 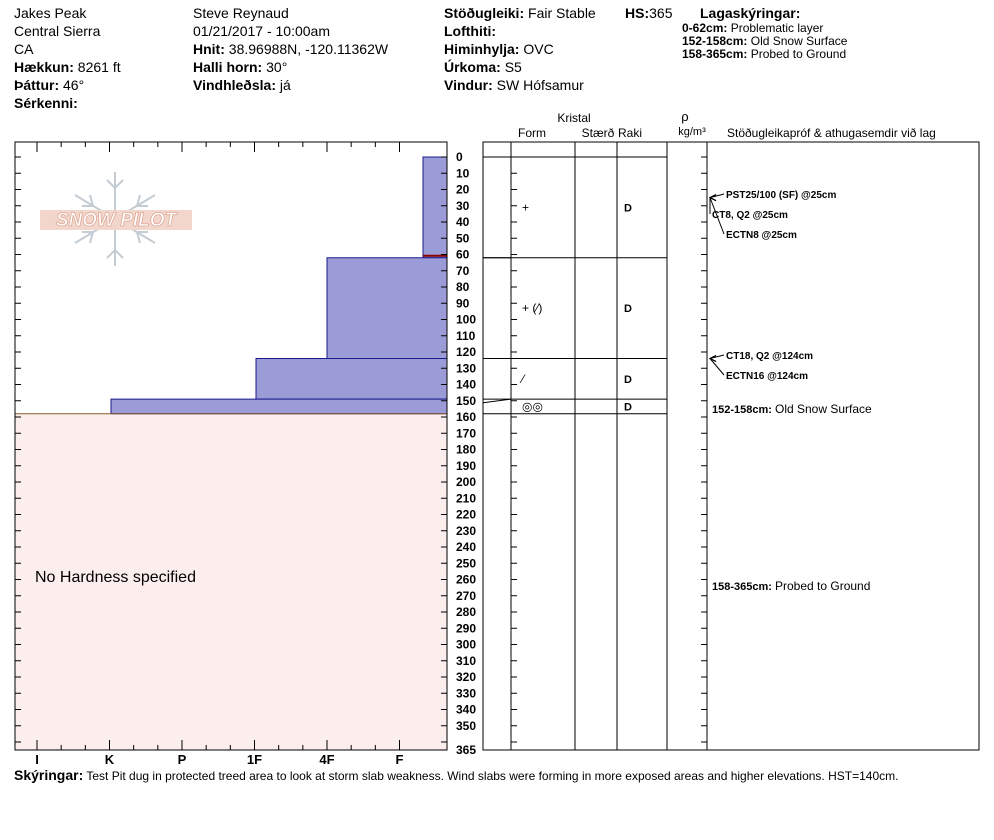 I want to click on depth-tick-label: 10, so click(x=463, y=173).